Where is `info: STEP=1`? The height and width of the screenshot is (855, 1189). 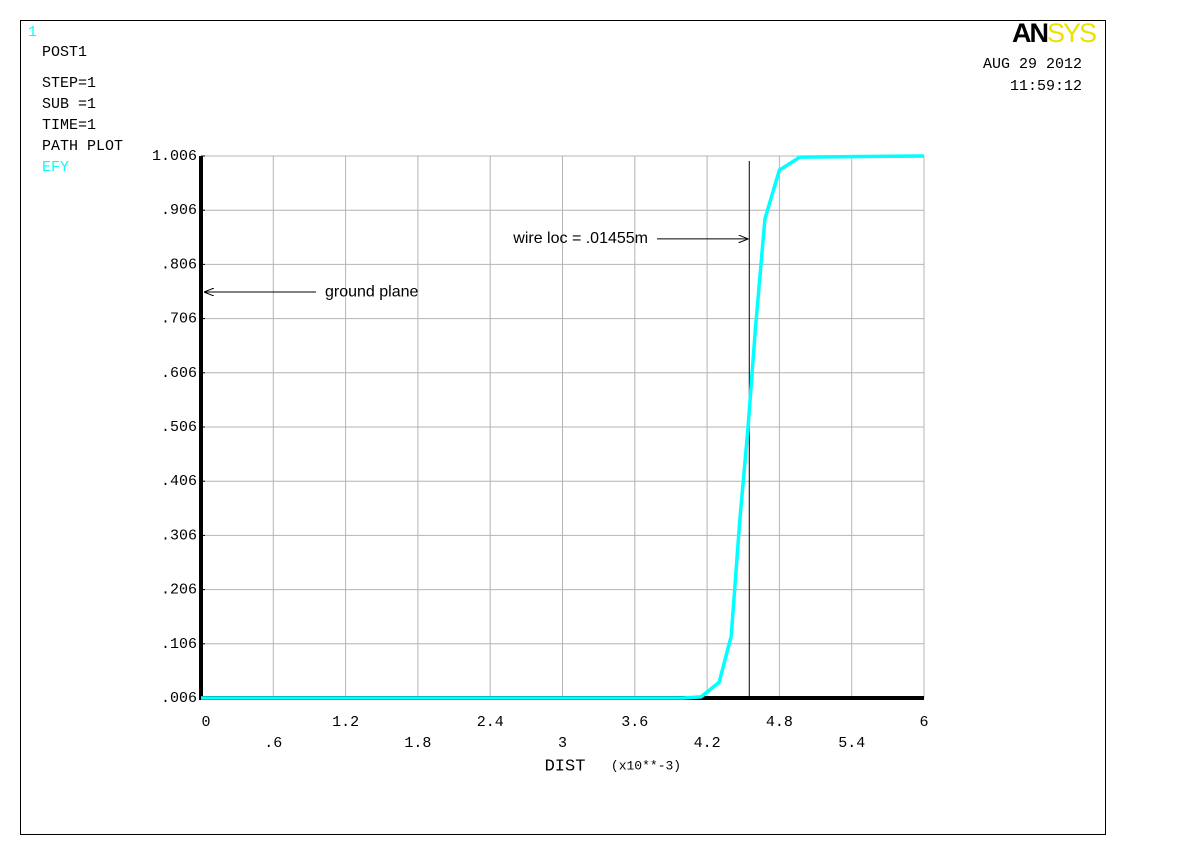 info: STEP=1 is located at coordinates (69, 83).